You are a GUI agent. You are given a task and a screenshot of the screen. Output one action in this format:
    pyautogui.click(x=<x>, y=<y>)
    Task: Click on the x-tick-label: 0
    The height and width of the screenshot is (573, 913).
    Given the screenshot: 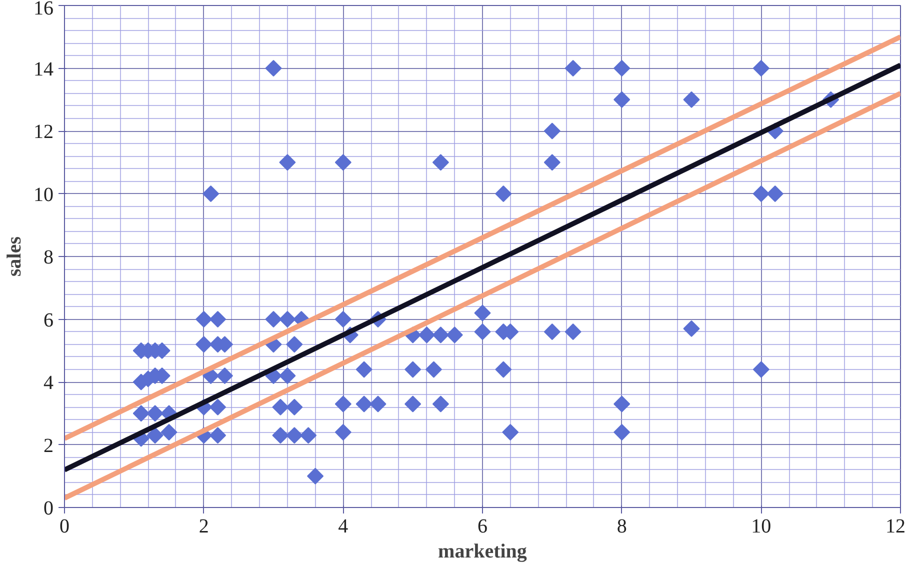 What is the action you would take?
    pyautogui.click(x=65, y=527)
    